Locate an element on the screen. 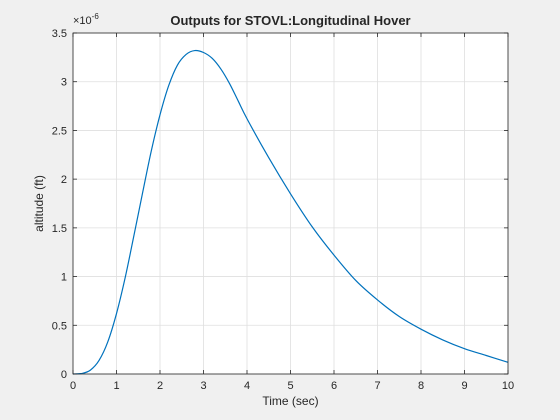  chart-title: Outputs for STOVL:Longitudinal Hover is located at coordinates (290, 20).